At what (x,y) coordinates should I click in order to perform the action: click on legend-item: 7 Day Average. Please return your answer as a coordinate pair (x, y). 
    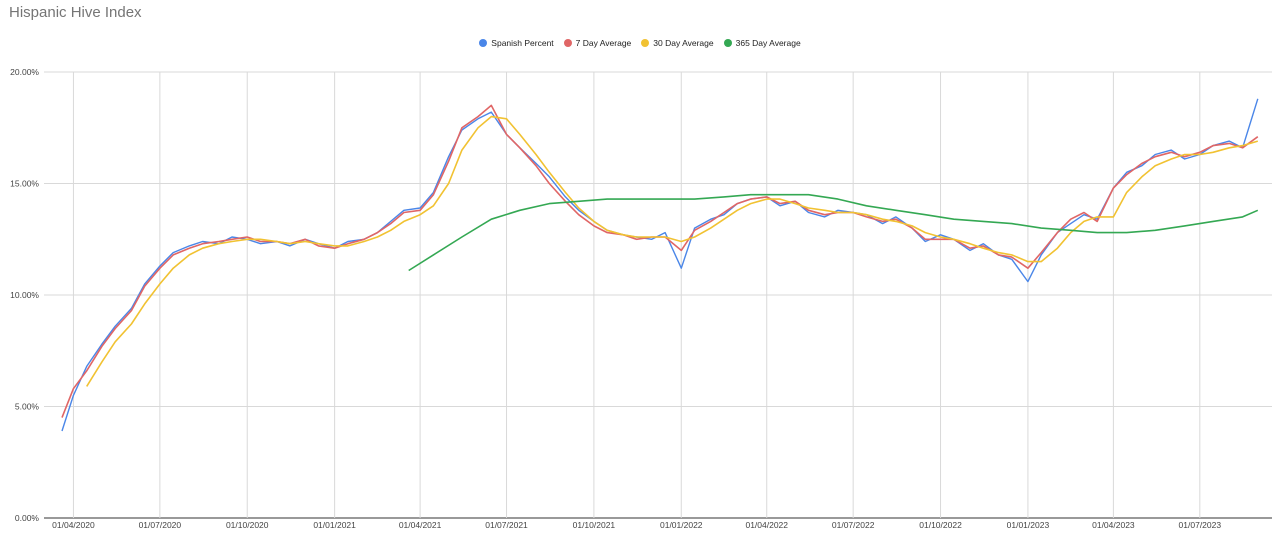
    Looking at the image, I should click on (597, 43).